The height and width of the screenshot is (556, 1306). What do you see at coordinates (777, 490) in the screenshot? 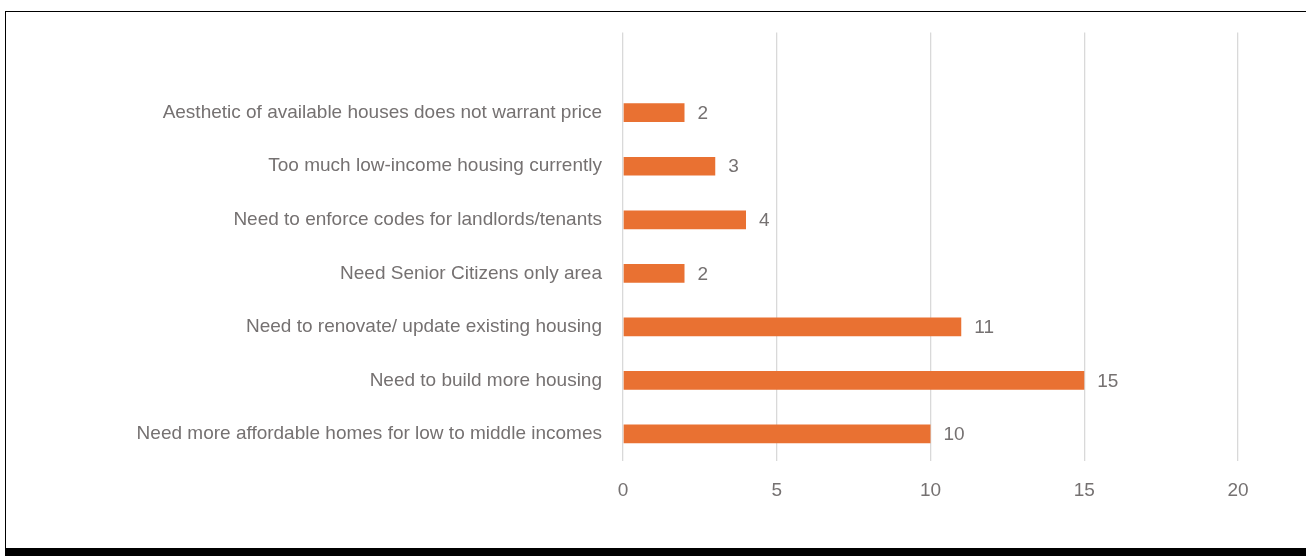
I see `x-tick-label: 5` at bounding box center [777, 490].